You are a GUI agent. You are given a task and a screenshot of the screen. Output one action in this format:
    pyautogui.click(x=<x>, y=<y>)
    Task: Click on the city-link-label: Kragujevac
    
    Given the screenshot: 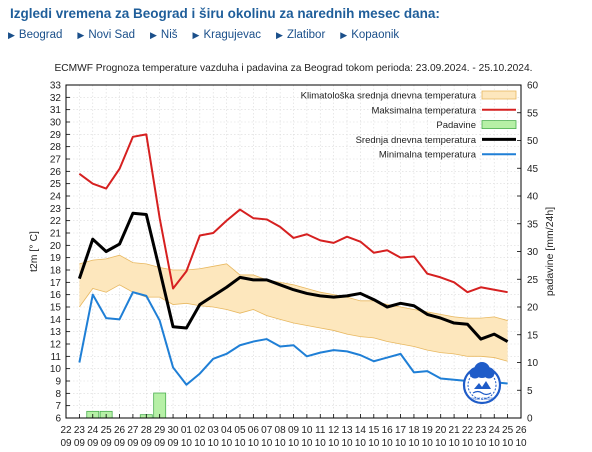 What is the action you would take?
    pyautogui.click(x=232, y=35)
    